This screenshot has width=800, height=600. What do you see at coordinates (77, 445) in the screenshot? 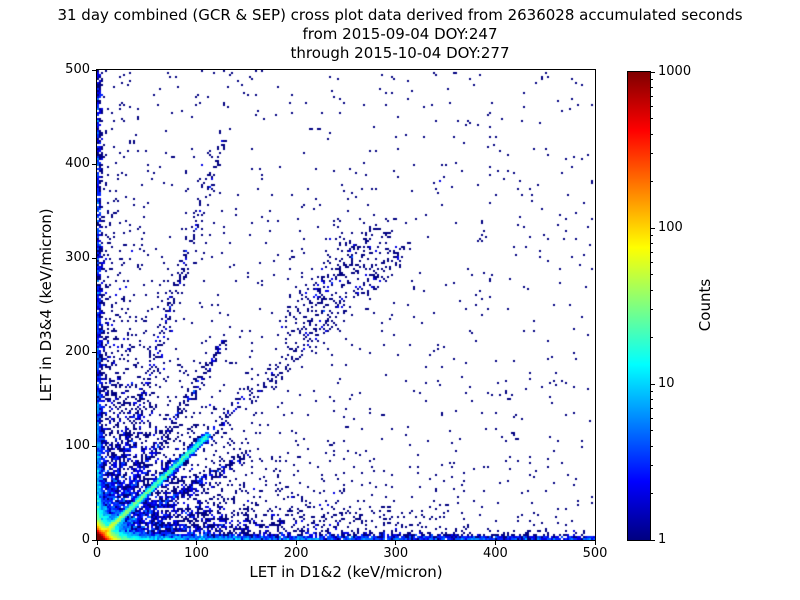
I see `y-tick-label: 100` at bounding box center [77, 445].